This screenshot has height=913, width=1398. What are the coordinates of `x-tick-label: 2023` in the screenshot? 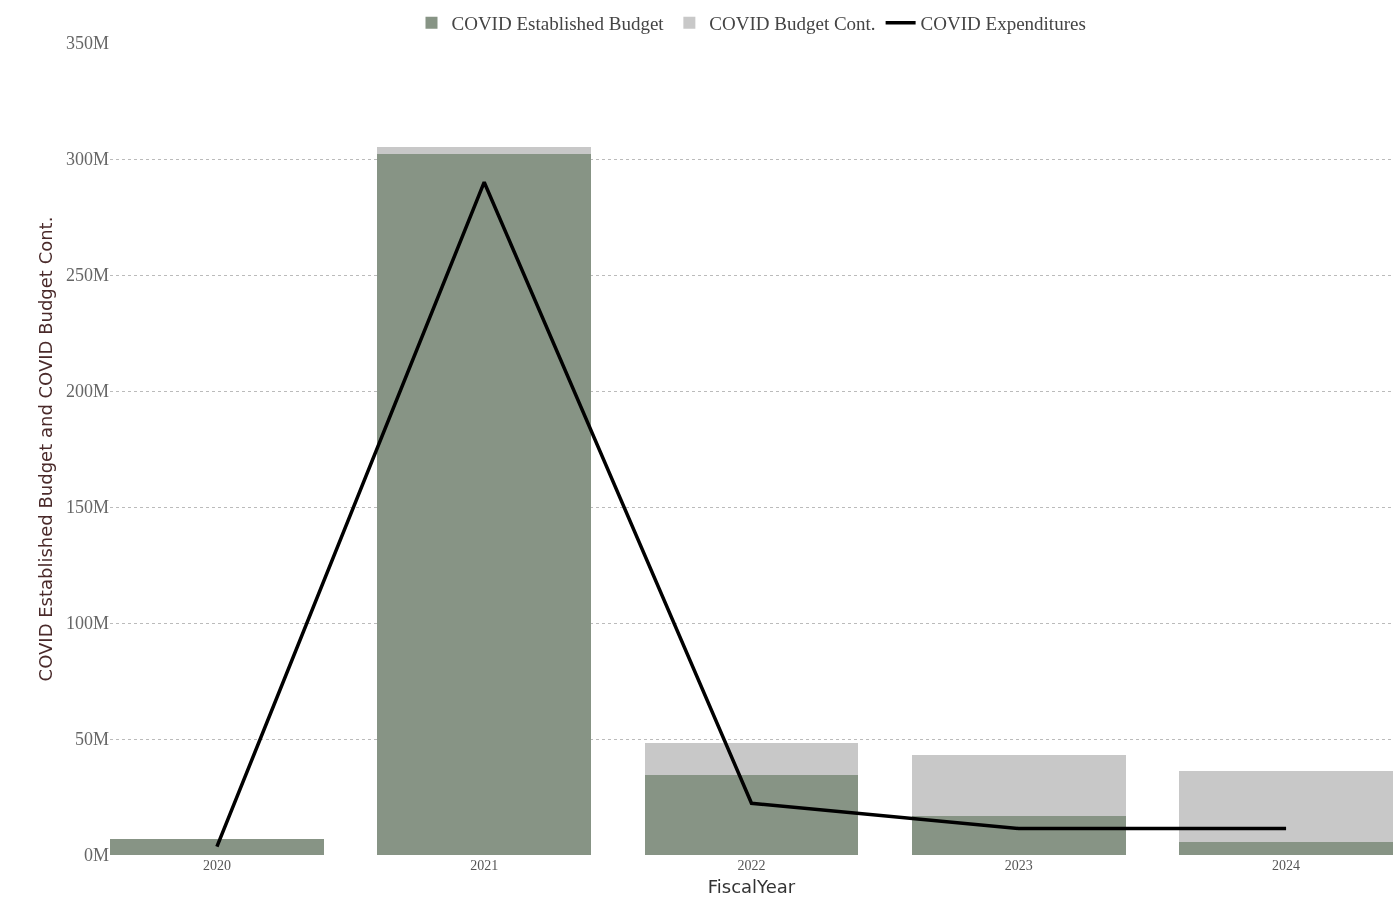 It's located at (1018, 865).